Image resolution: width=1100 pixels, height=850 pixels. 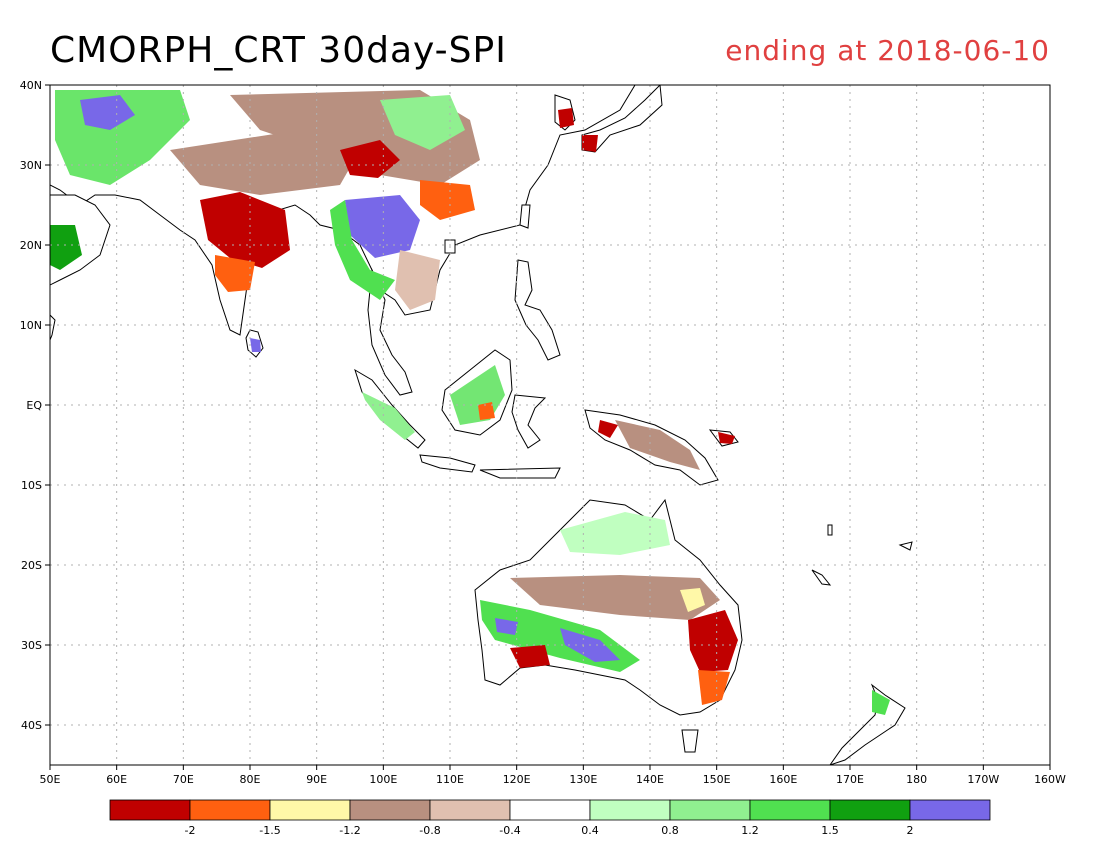 What do you see at coordinates (517, 779) in the screenshot?
I see `x-tick-label: 120E` at bounding box center [517, 779].